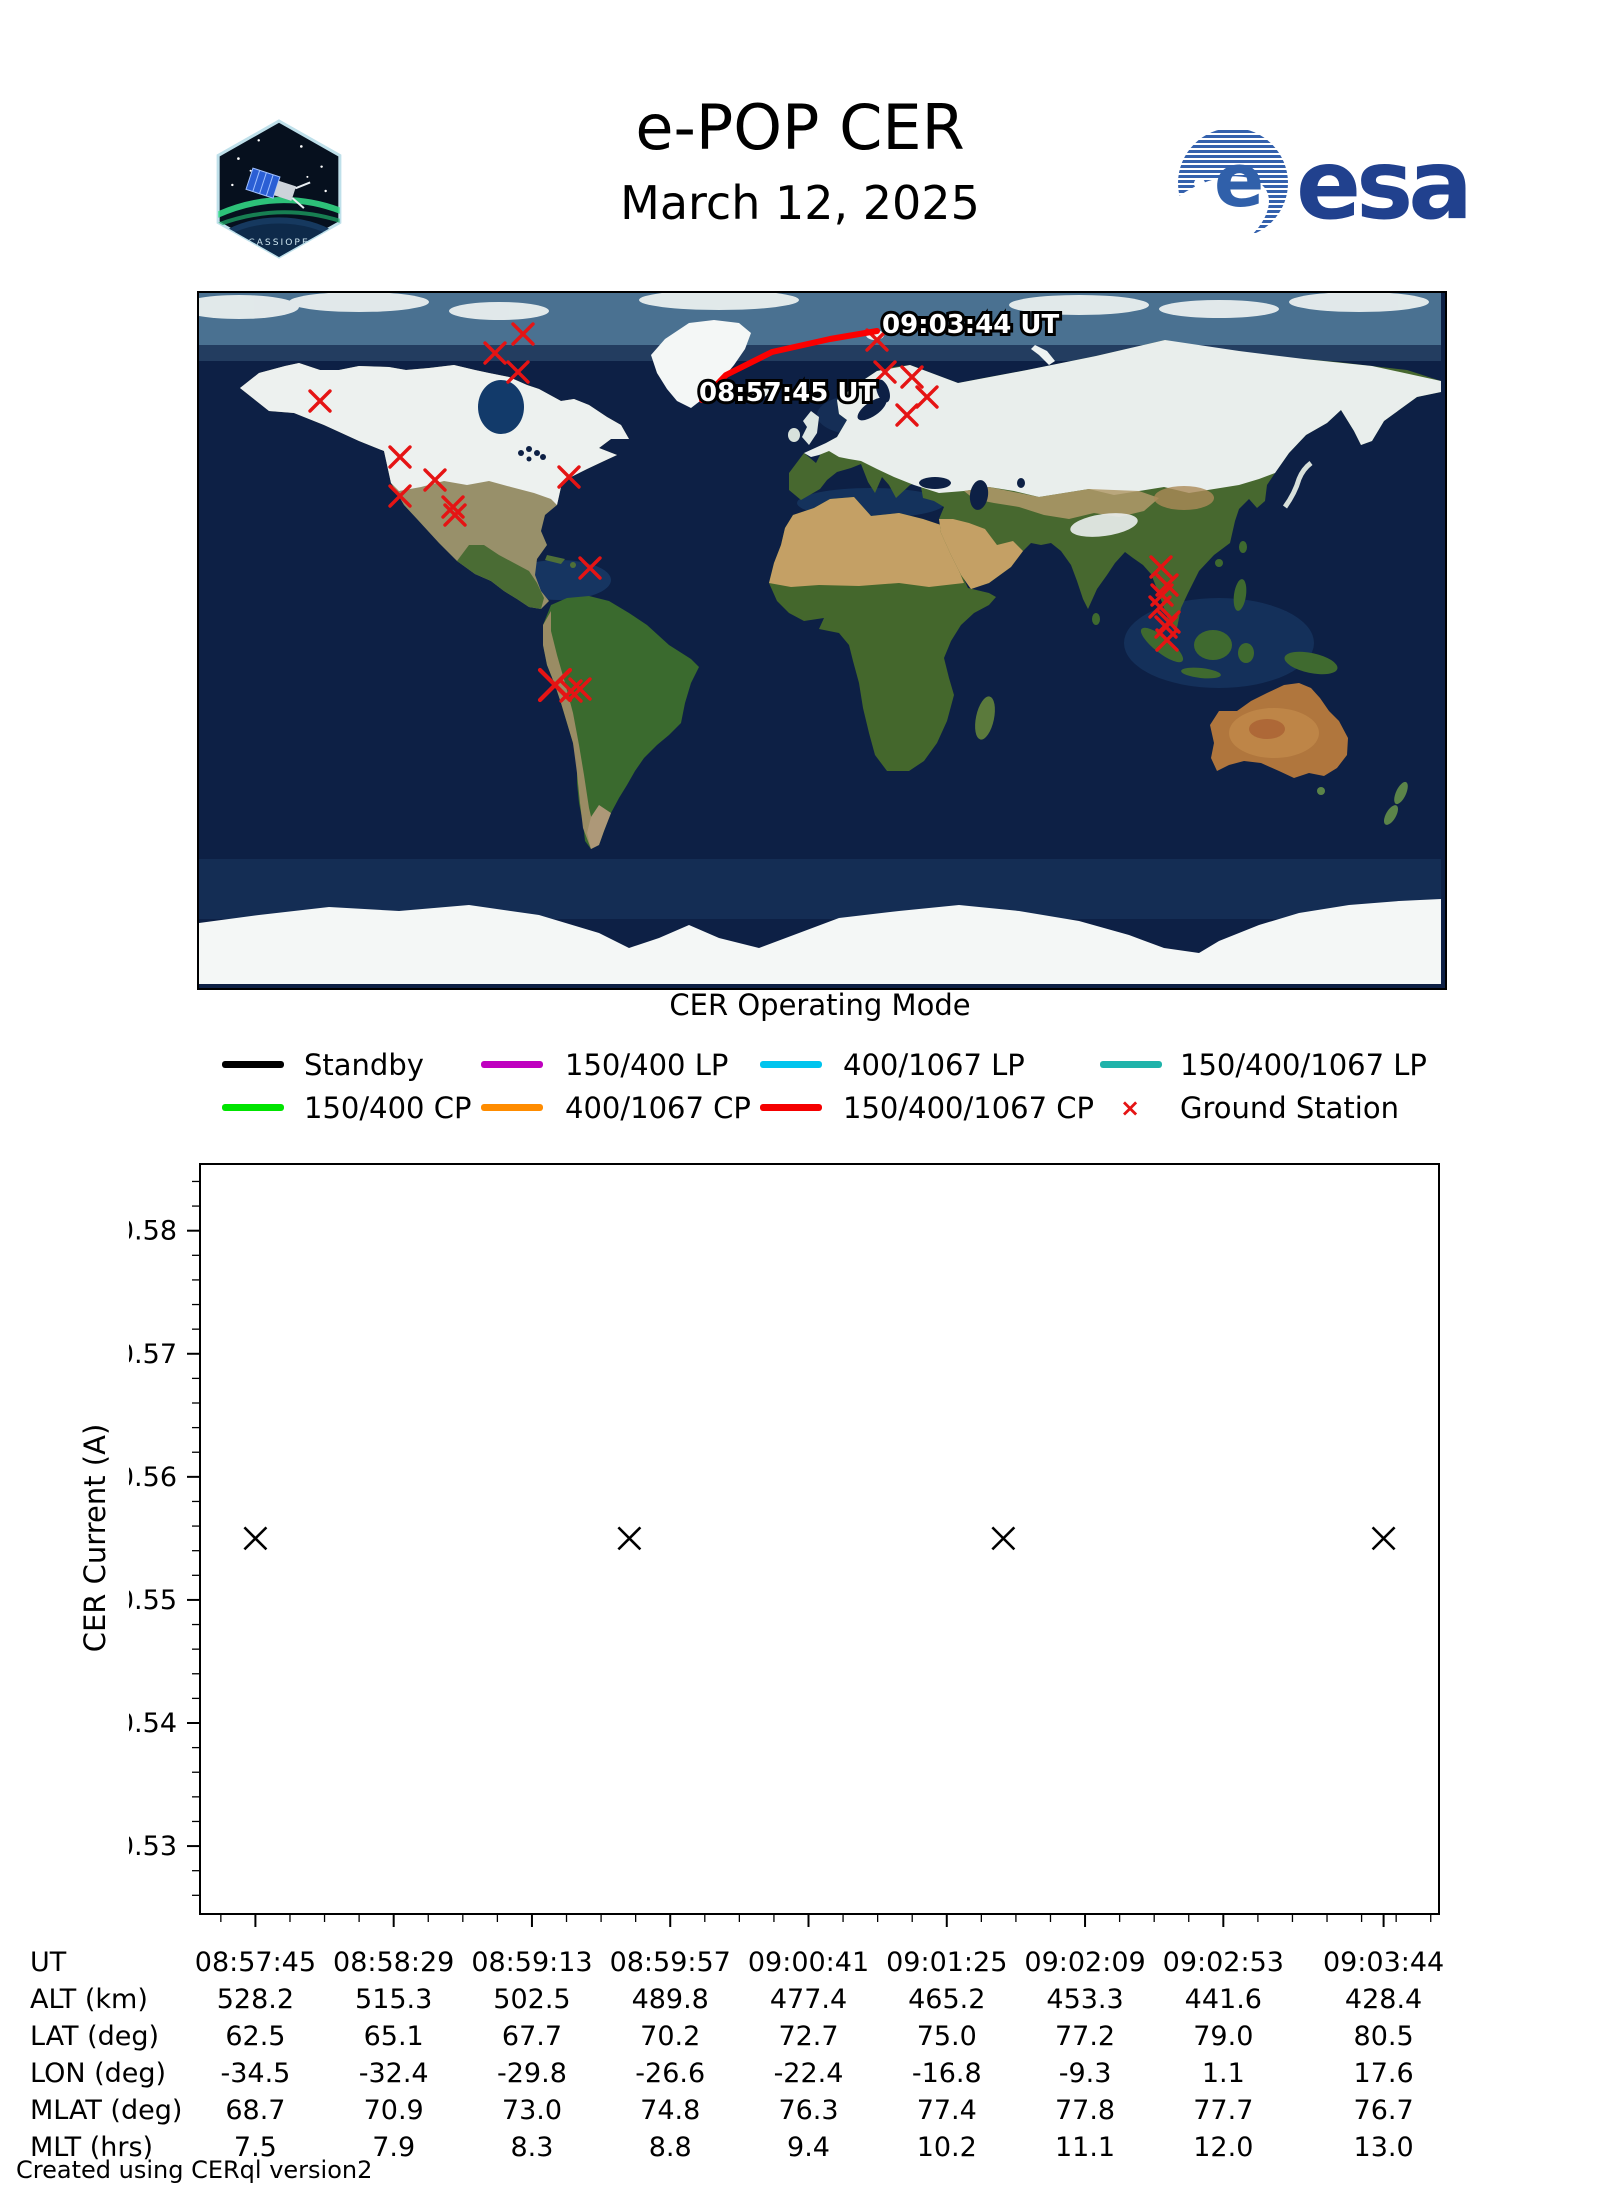 Image resolution: width=1600 pixels, height=2200 pixels. Describe the element at coordinates (255, 2147) in the screenshot. I see `table-cell: 7.5` at that location.